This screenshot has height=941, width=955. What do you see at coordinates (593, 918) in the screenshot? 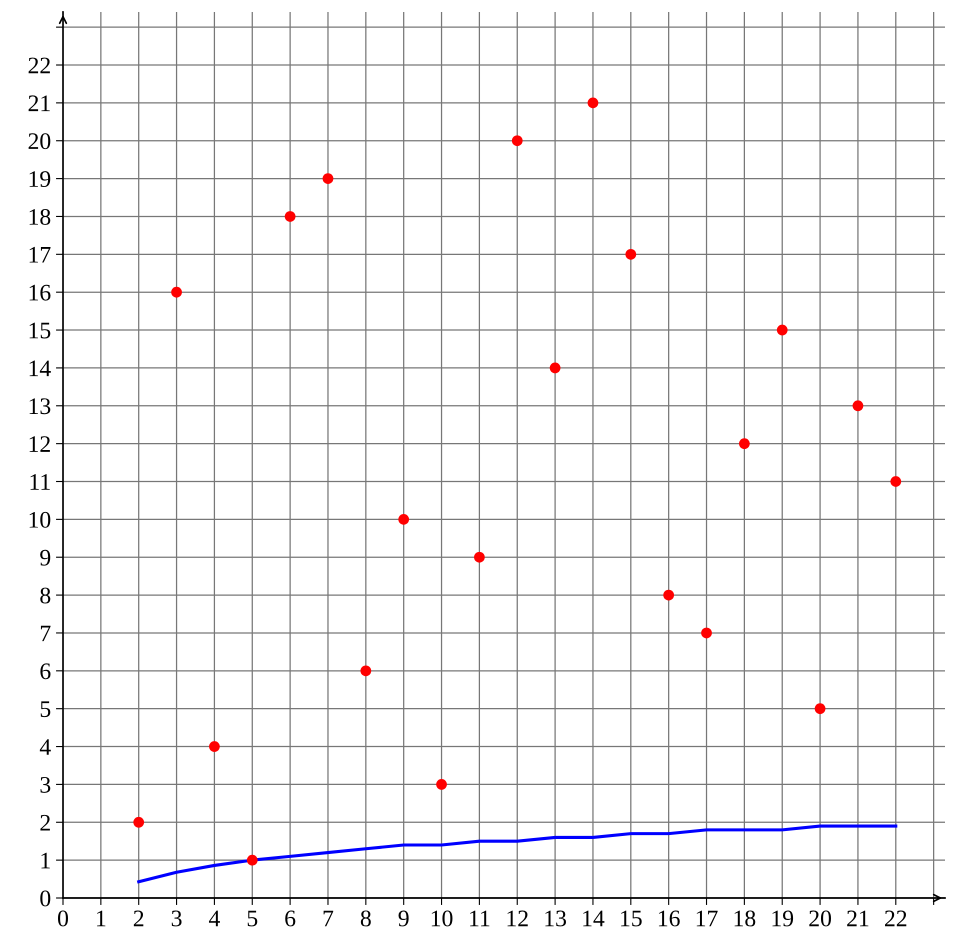
I see `x-tick-label: 14` at bounding box center [593, 918].